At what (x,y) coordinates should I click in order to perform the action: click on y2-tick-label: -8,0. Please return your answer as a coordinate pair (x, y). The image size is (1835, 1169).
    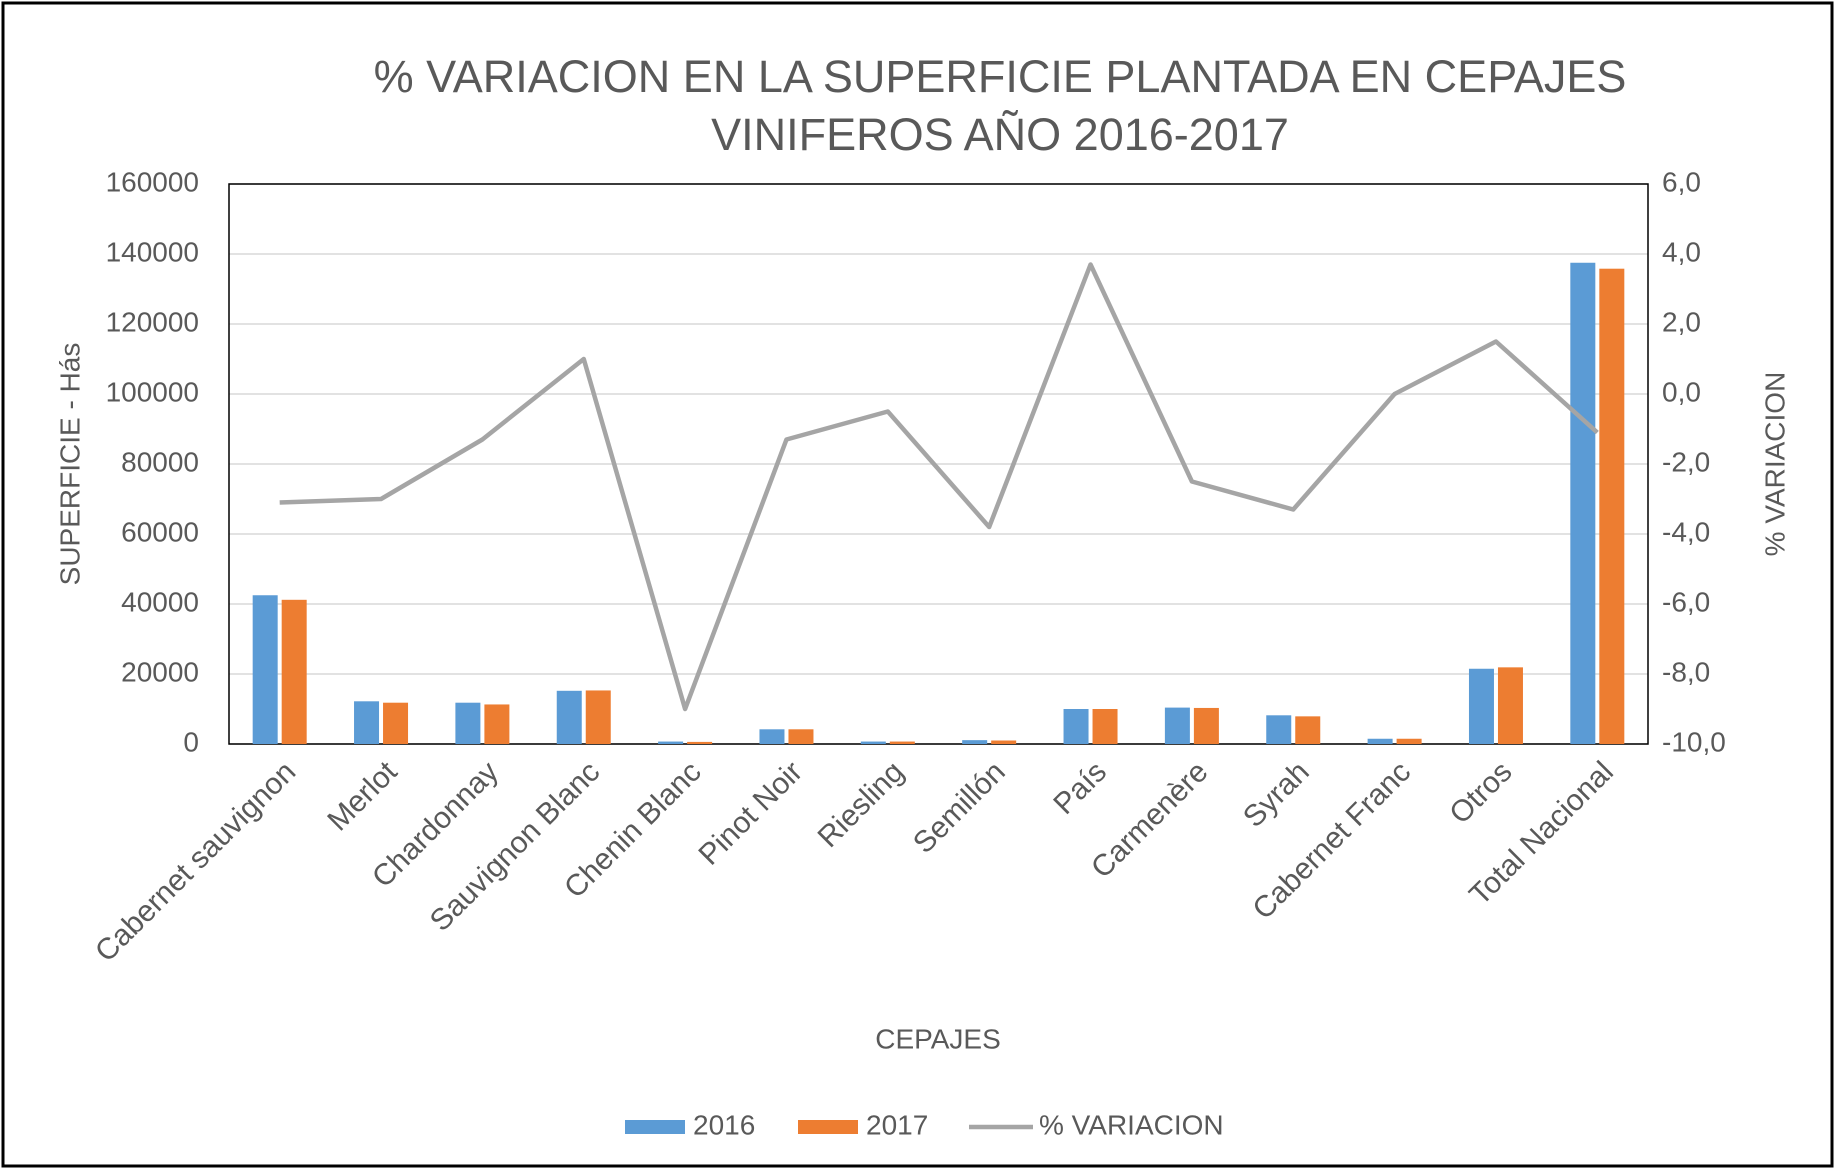
    Looking at the image, I should click on (1686, 671).